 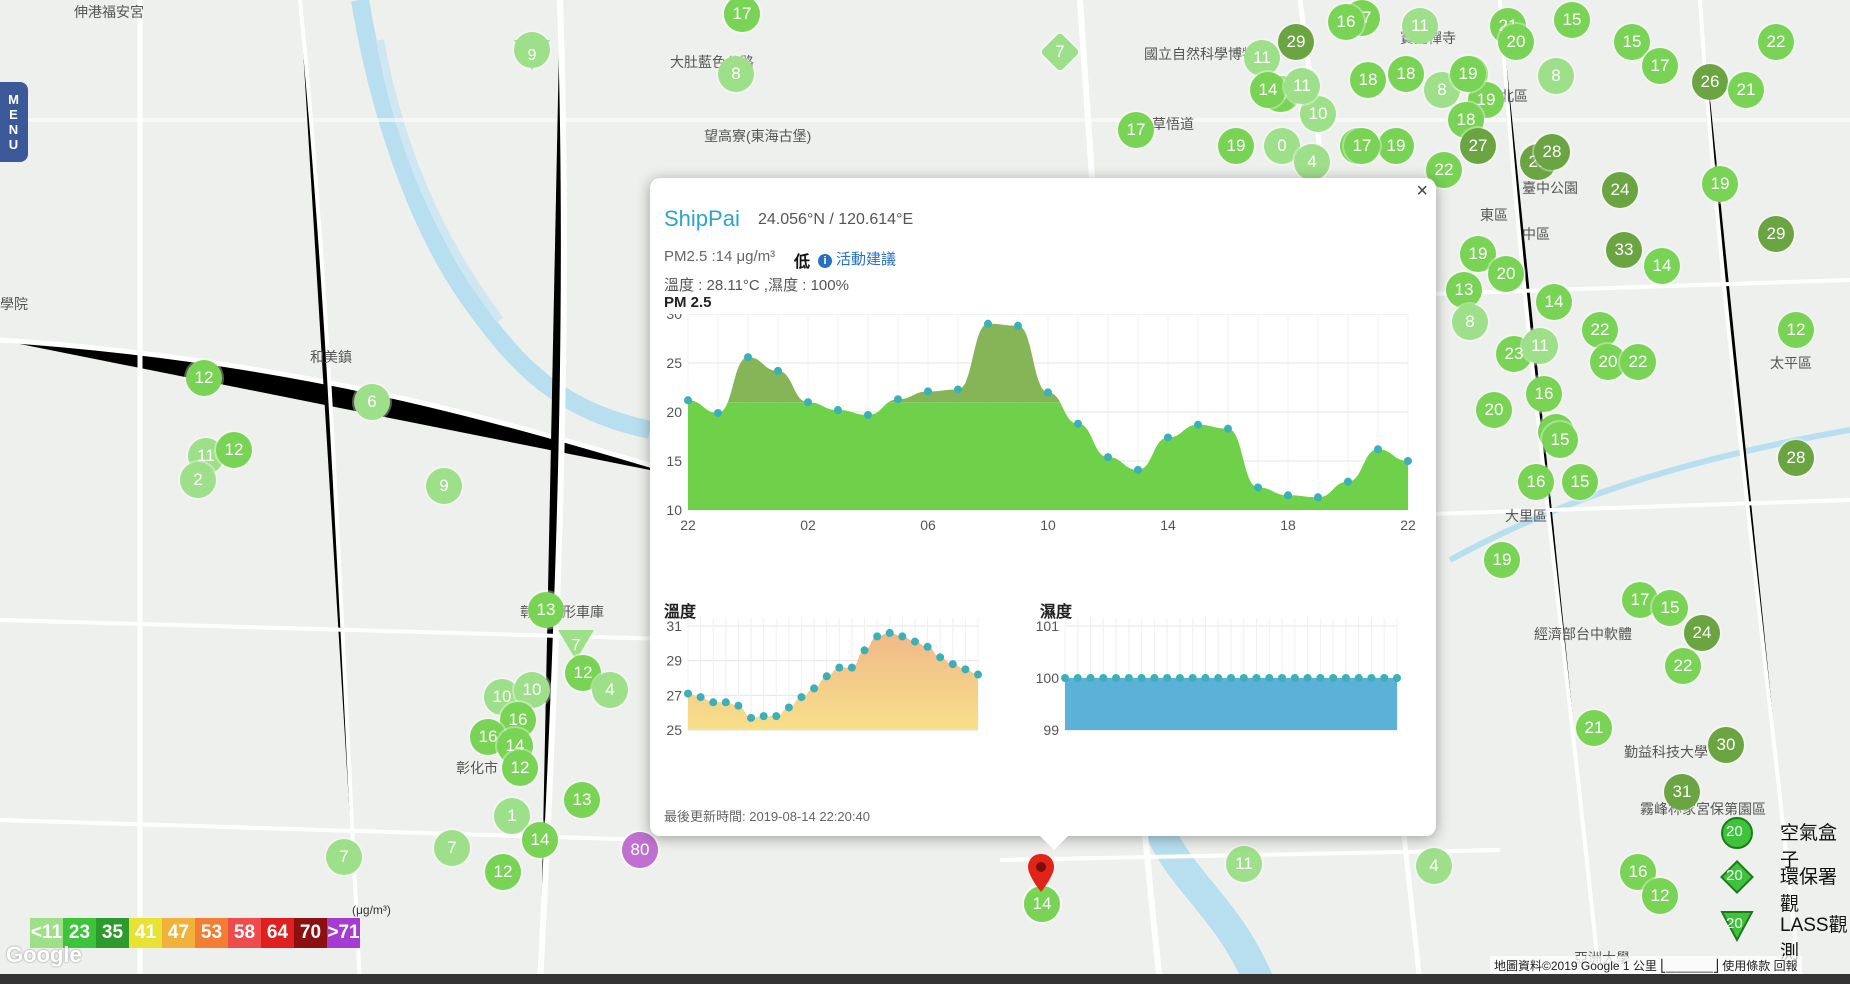 I want to click on map-attribution: 地圖資料©2019 Google 1 公里 ⎣_______⎦ 使用條款 回報, so click(x=1646, y=965).